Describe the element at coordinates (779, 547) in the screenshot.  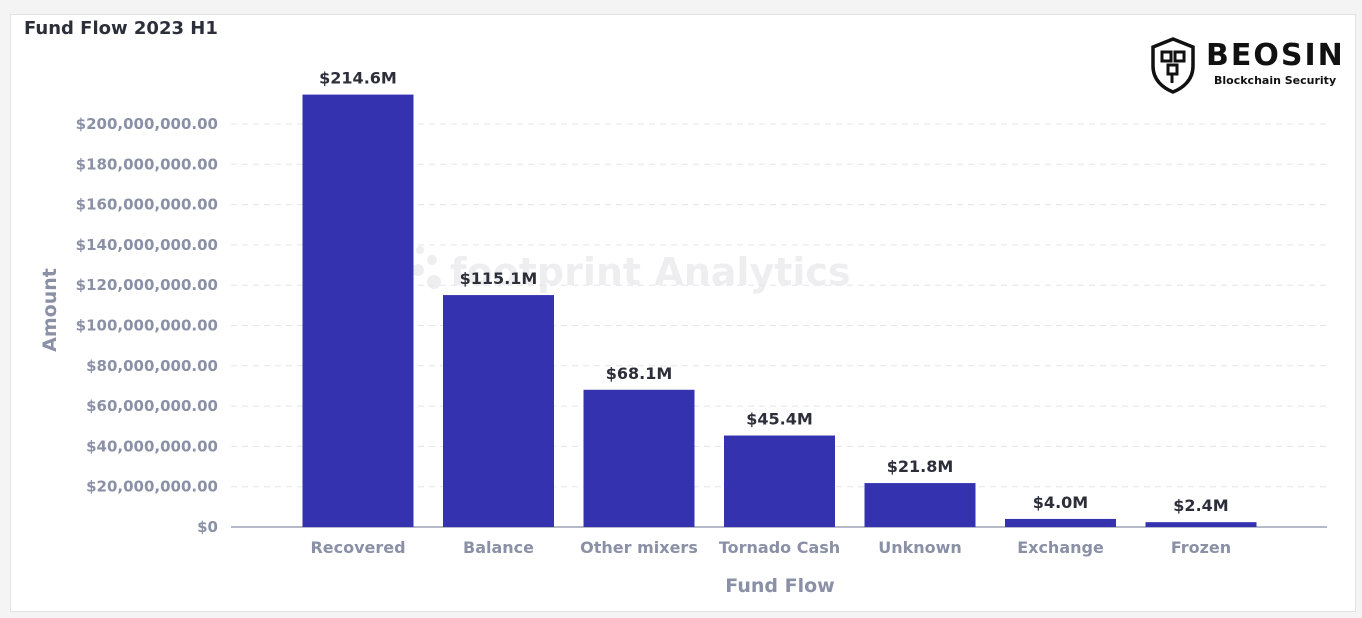
I see `x-tick-label: Tornado Cash` at that location.